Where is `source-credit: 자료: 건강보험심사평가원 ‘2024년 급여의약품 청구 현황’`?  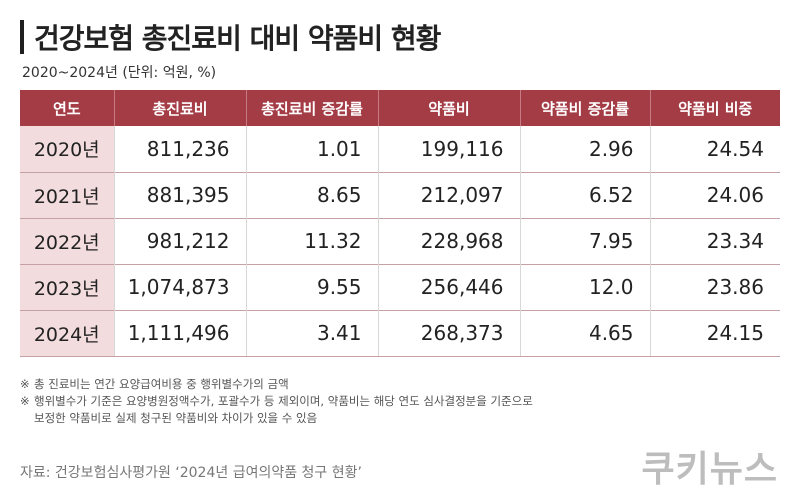 source-credit: 자료: 건강보험심사평가원 ‘2024년 급여의약품 청구 현황’ is located at coordinates (191, 473).